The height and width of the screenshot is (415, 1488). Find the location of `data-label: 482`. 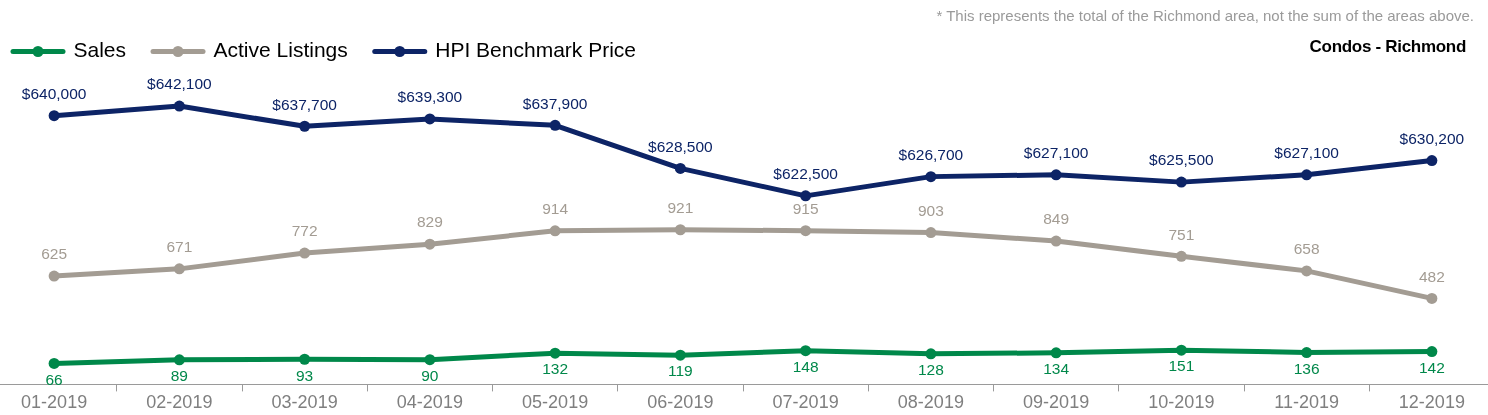

data-label: 482 is located at coordinates (1431, 276).